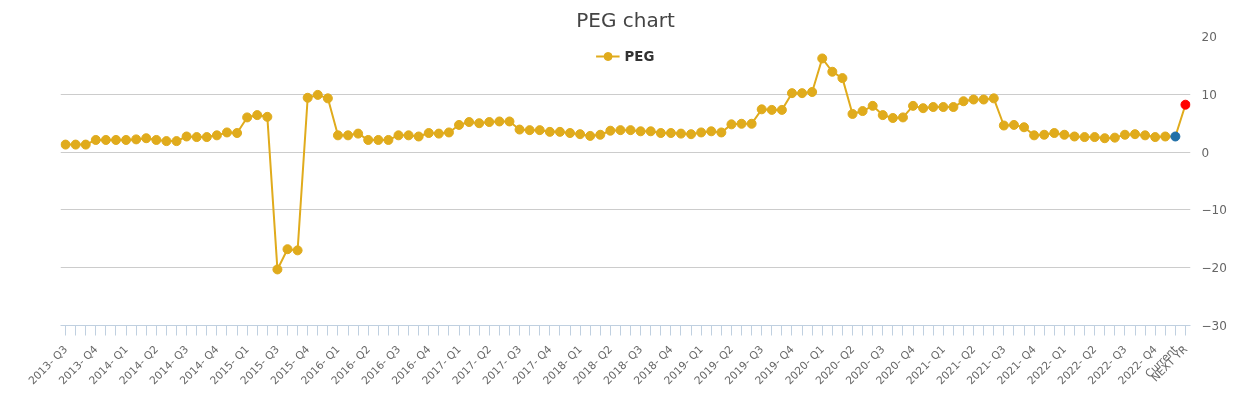 Image resolution: width=1248 pixels, height=405 pixels. What do you see at coordinates (1214, 210) in the screenshot?
I see `y-tick-label: −10` at bounding box center [1214, 210].